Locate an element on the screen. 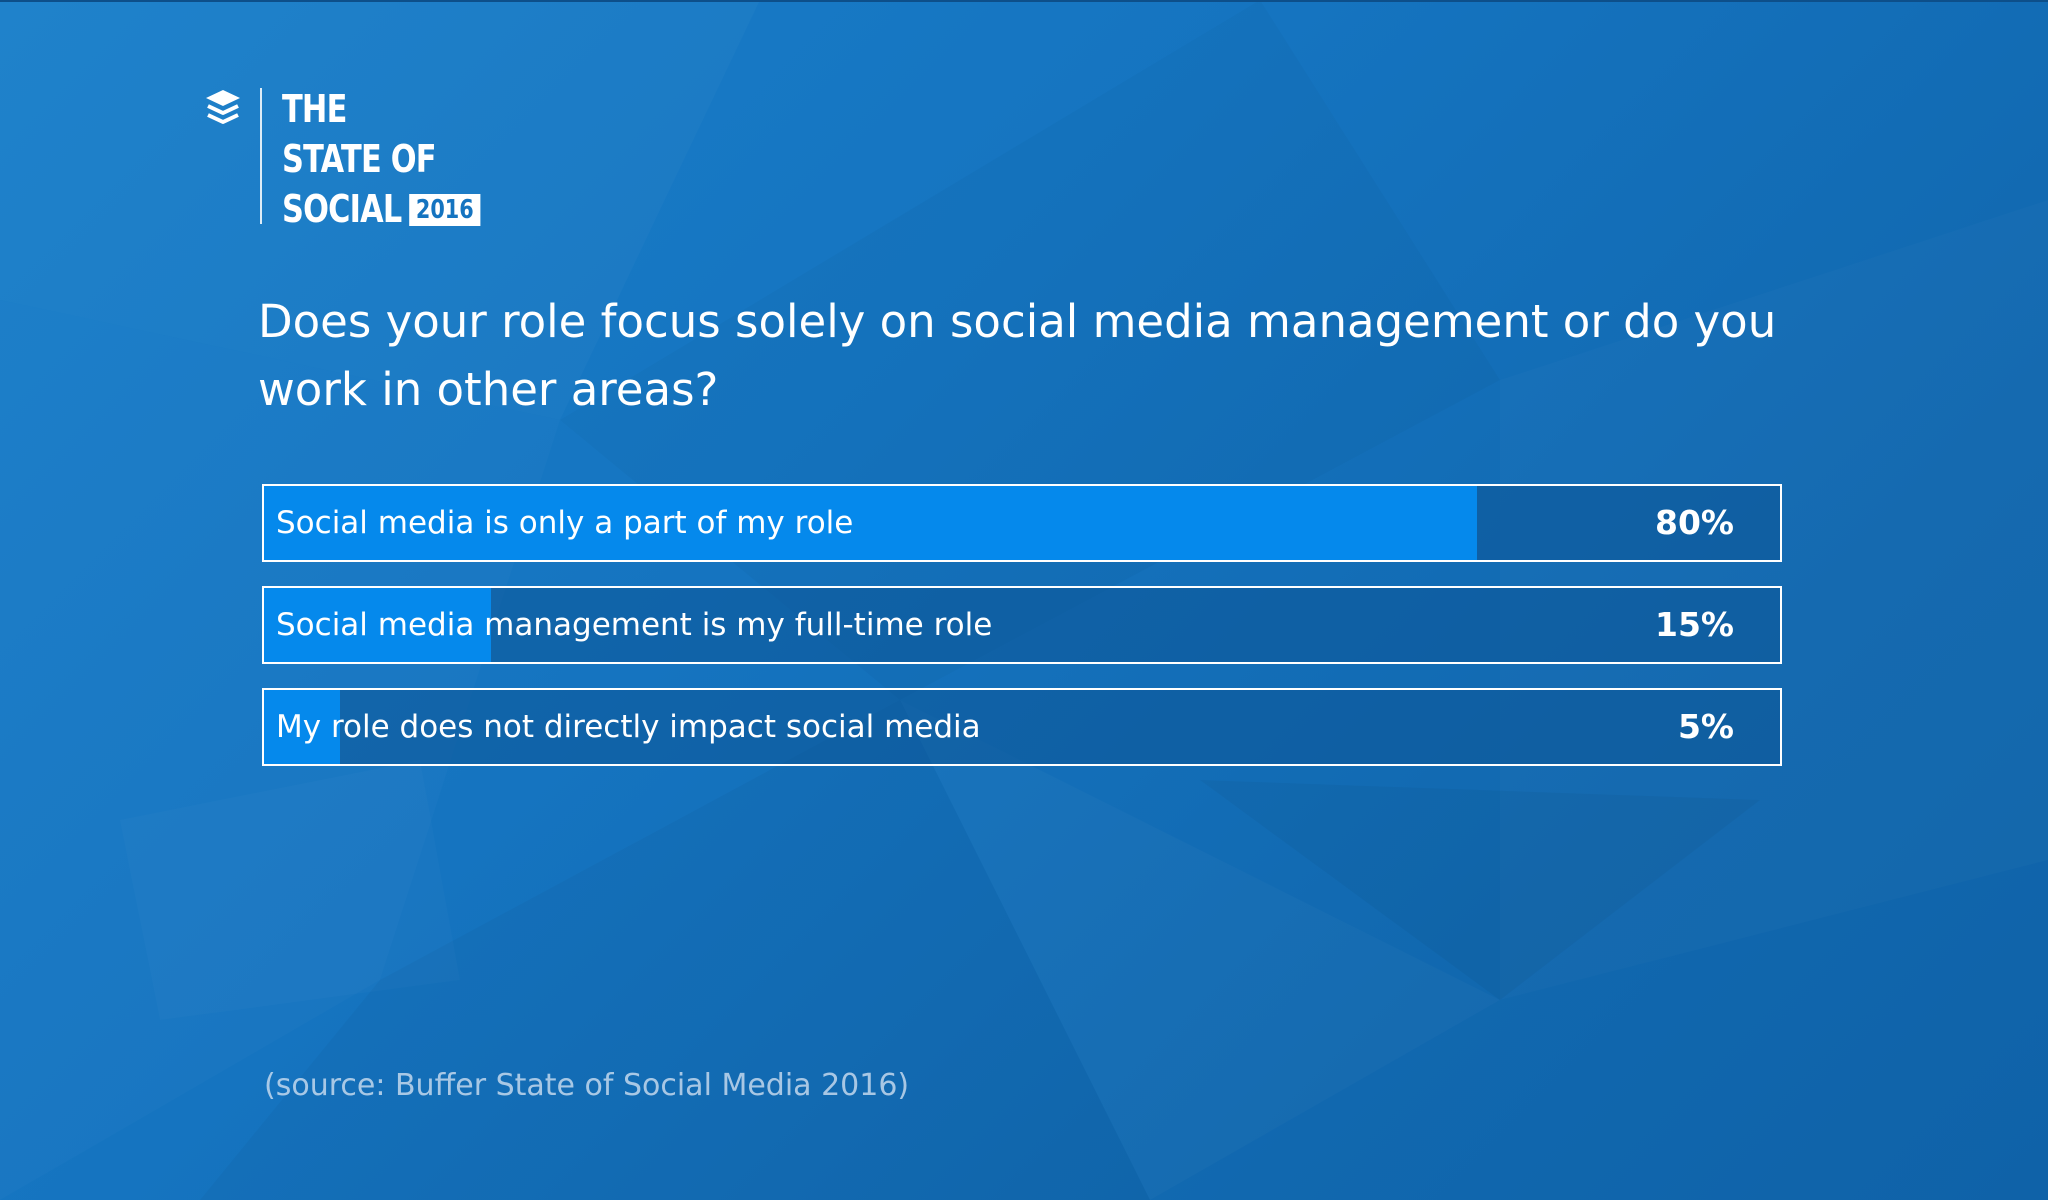 This screenshot has height=1200, width=2048. bar-value-label: 5% is located at coordinates (1705, 726).